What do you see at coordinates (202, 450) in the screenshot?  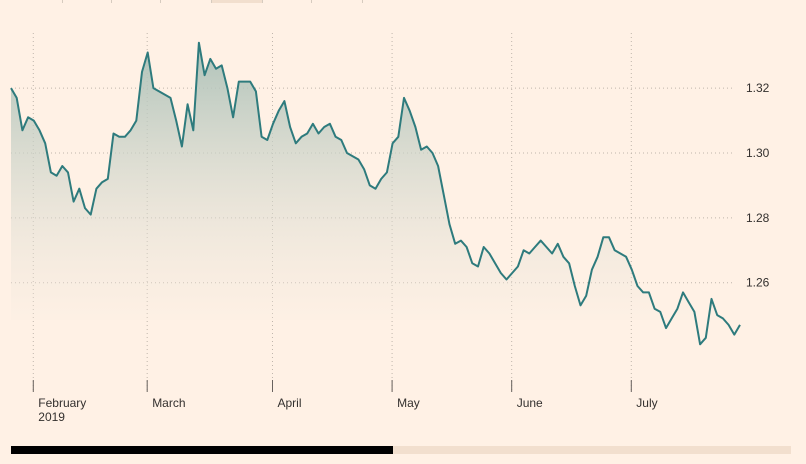 I see `range-scrubber-handle` at bounding box center [202, 450].